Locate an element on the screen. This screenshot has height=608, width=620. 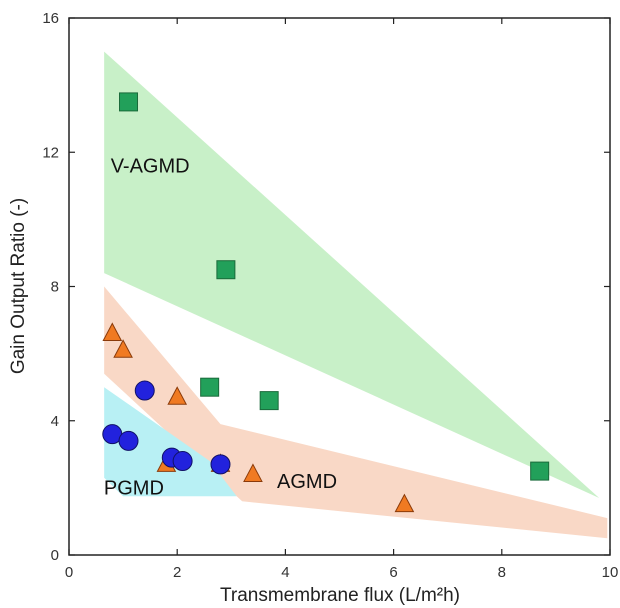
region-pgmd is located at coordinates (170, 442).